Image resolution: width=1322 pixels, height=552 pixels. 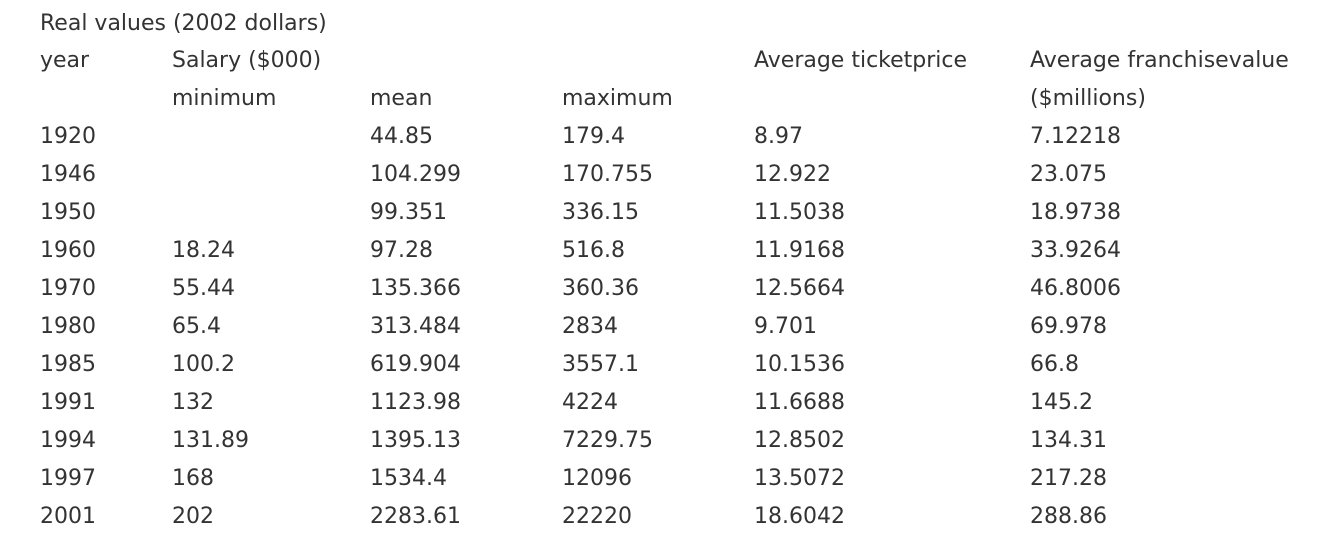 What do you see at coordinates (415, 326) in the screenshot?
I see `table-cell: 313.484` at bounding box center [415, 326].